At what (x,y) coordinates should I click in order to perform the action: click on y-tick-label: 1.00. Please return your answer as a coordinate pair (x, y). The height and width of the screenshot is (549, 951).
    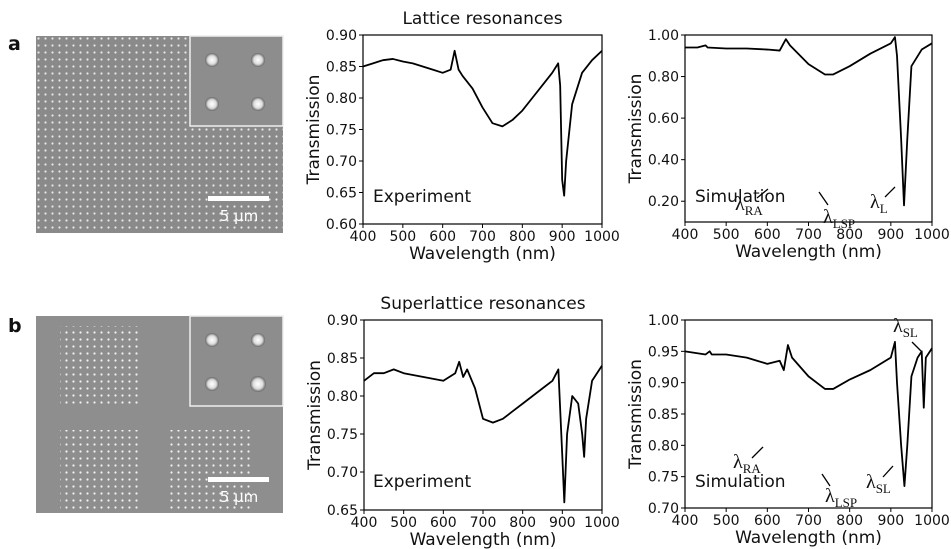
    Looking at the image, I should click on (663, 321).